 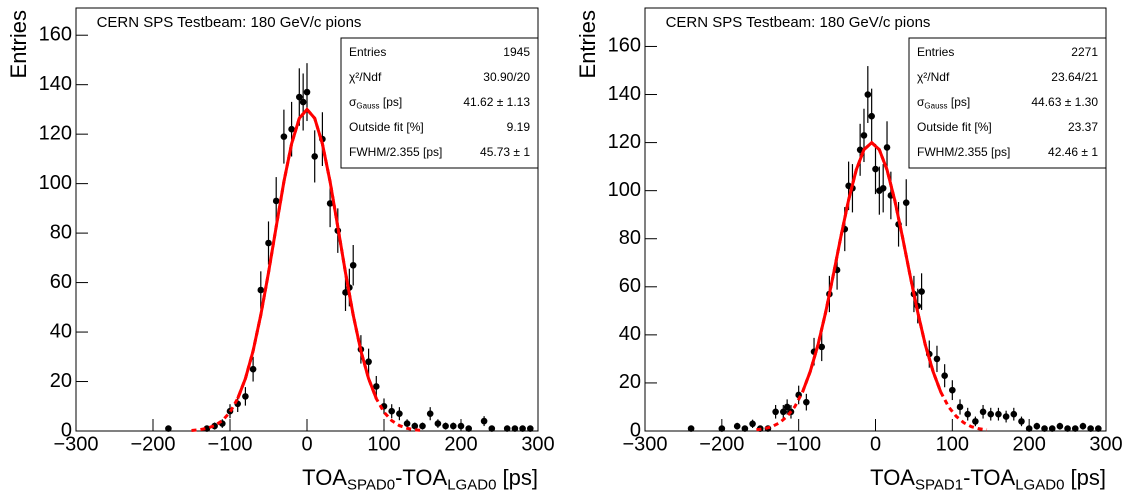 What do you see at coordinates (519, 127) in the screenshot?
I see `stat-value: 9.19` at bounding box center [519, 127].